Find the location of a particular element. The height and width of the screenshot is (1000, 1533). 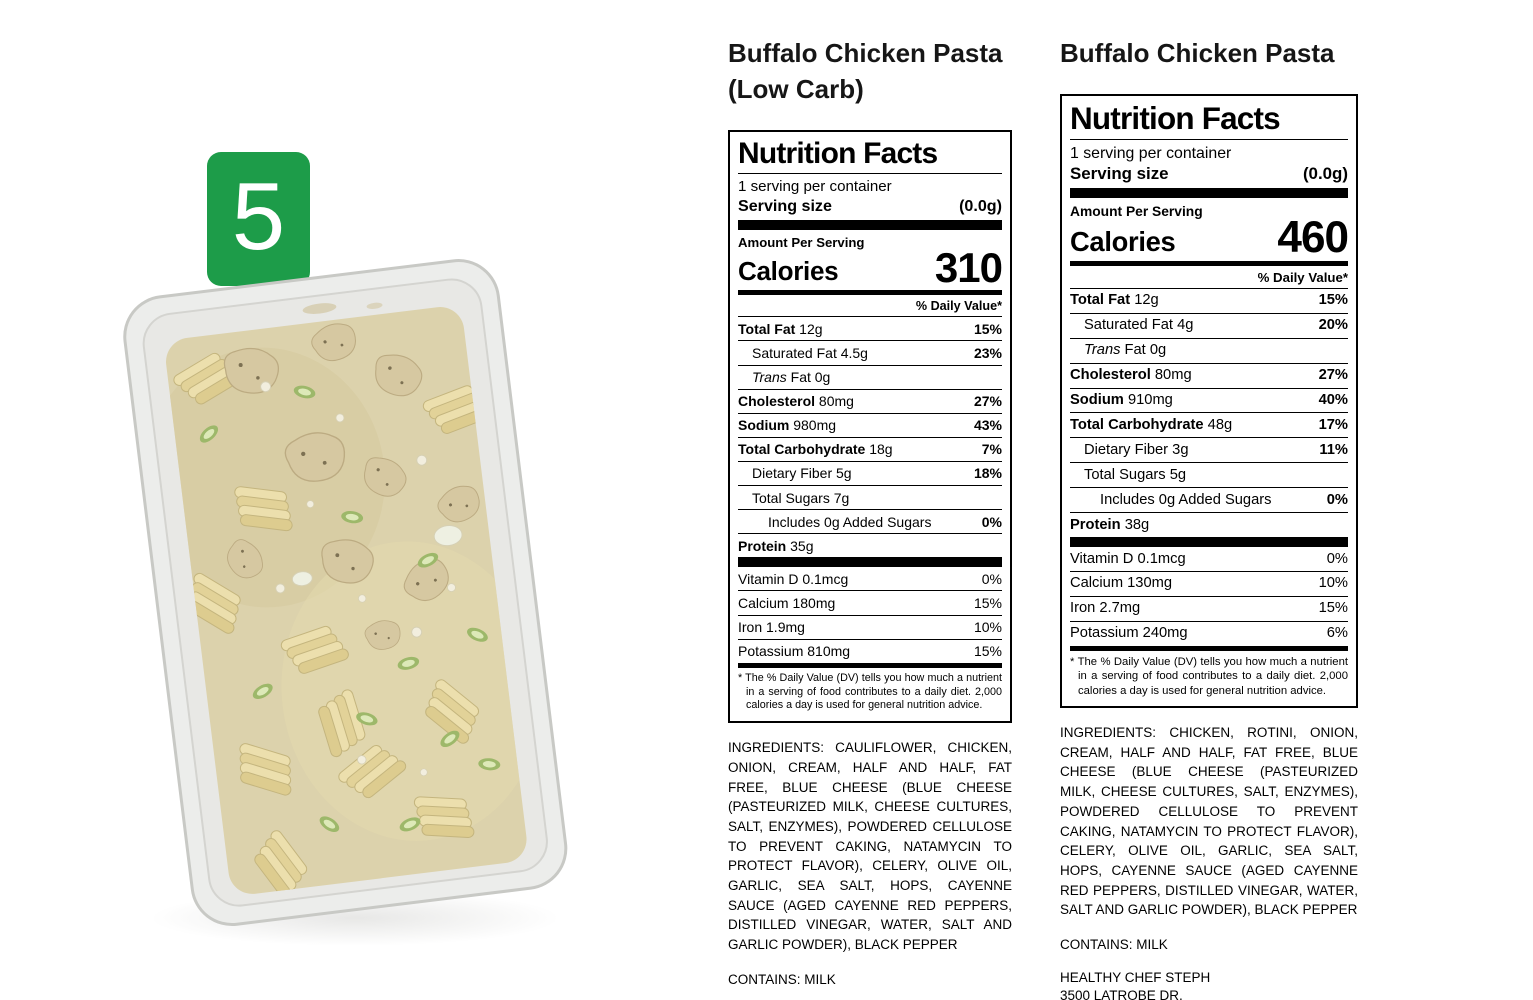

micro-row-iron: Iron 1.9mg 10% is located at coordinates (870, 626).